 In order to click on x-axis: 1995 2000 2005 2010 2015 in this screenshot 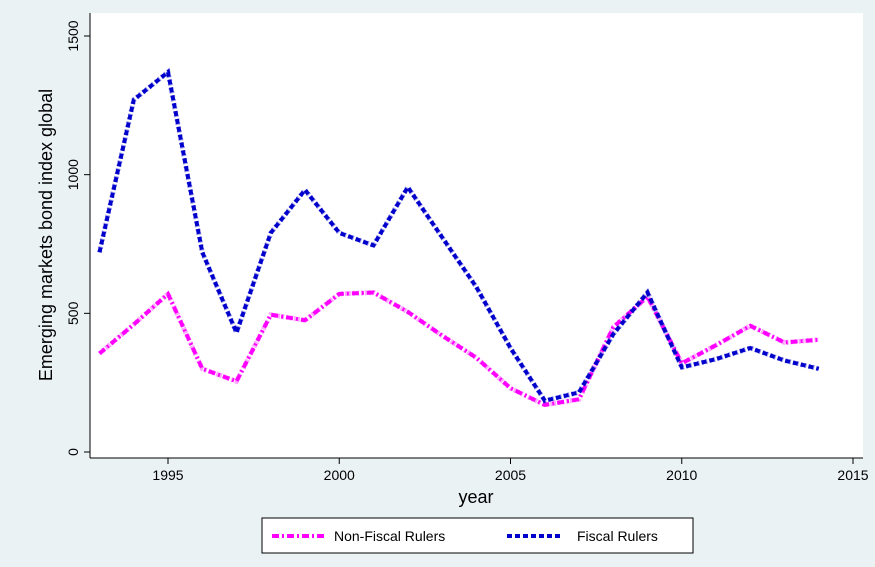, I will do `click(479, 470)`.